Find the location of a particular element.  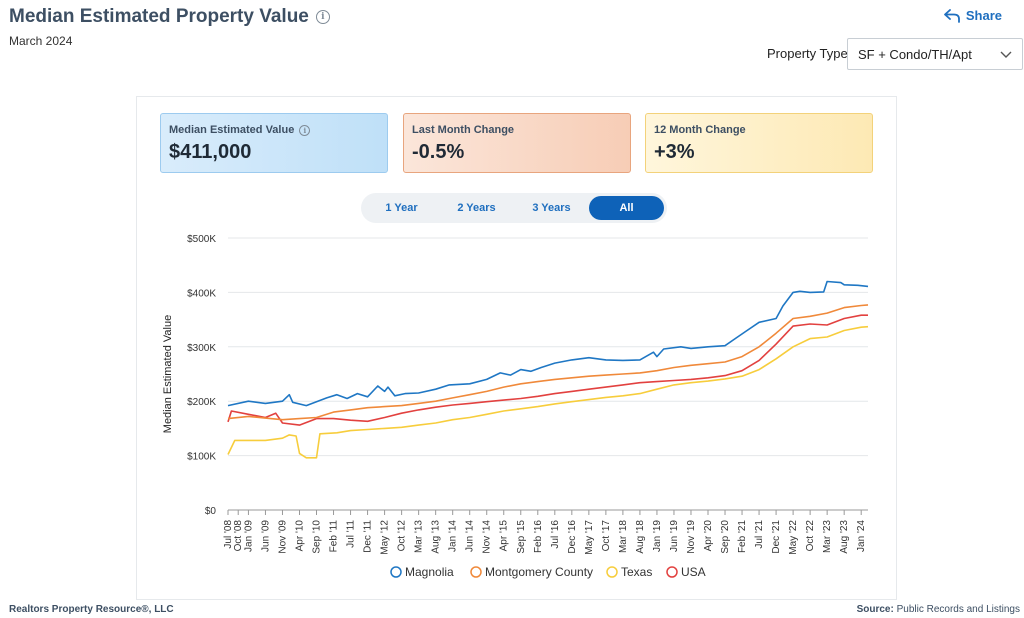

footer-source-label: Source: is located at coordinates (875, 609).